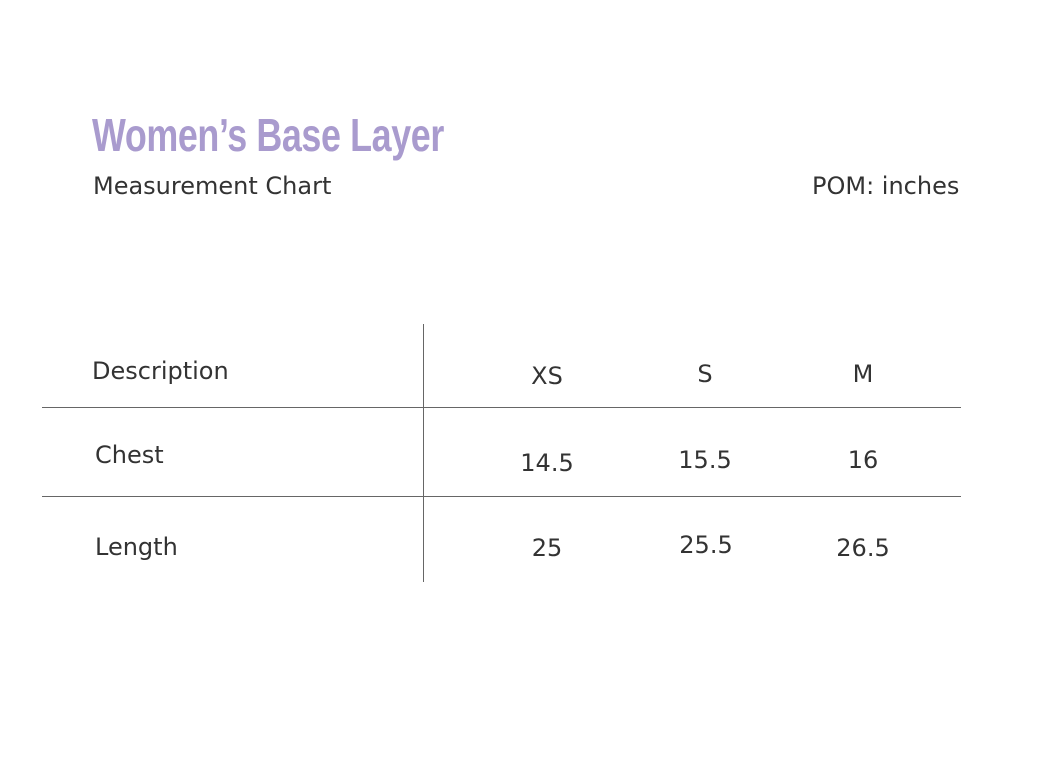 The width and height of the screenshot is (1037, 773). Describe the element at coordinates (268, 135) in the screenshot. I see `page-title: Women’s Base Layer` at that location.